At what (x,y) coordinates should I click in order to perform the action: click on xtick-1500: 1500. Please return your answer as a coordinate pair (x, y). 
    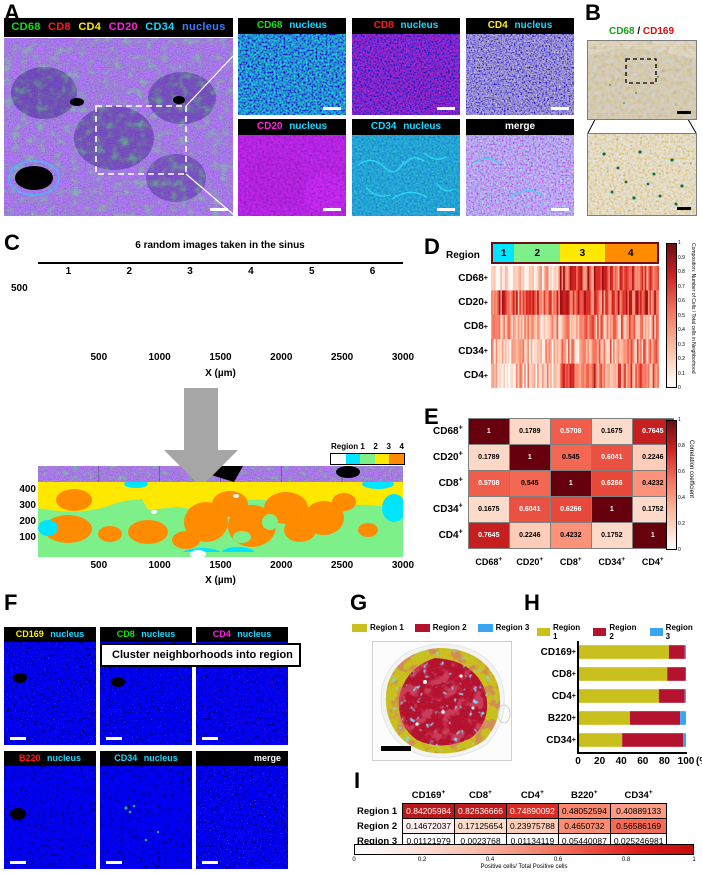
    Looking at the image, I should click on (220, 357).